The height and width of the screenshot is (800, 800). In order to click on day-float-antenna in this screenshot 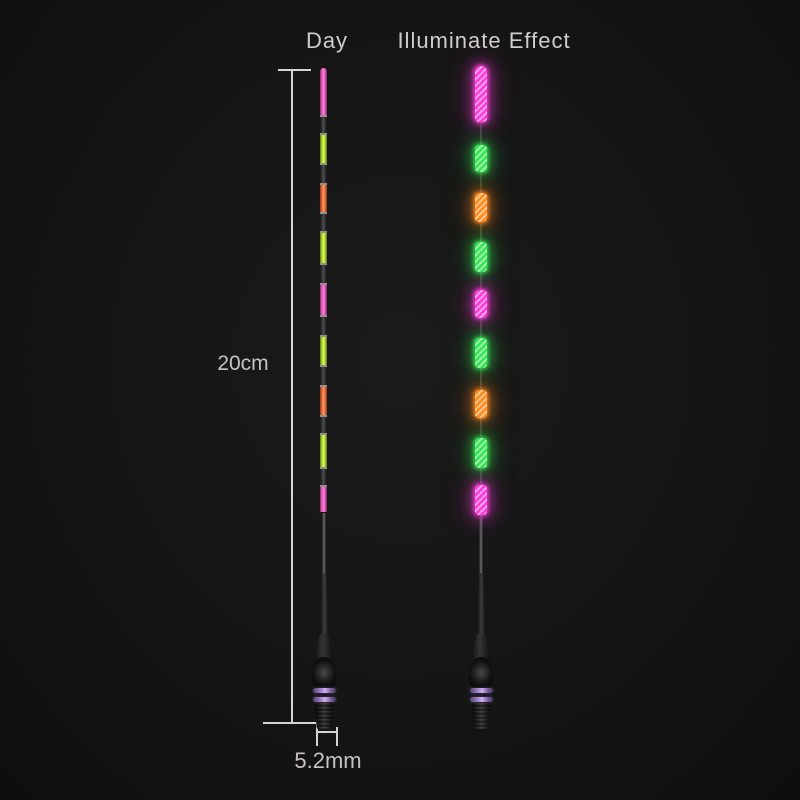, I will do `click(323, 290)`.